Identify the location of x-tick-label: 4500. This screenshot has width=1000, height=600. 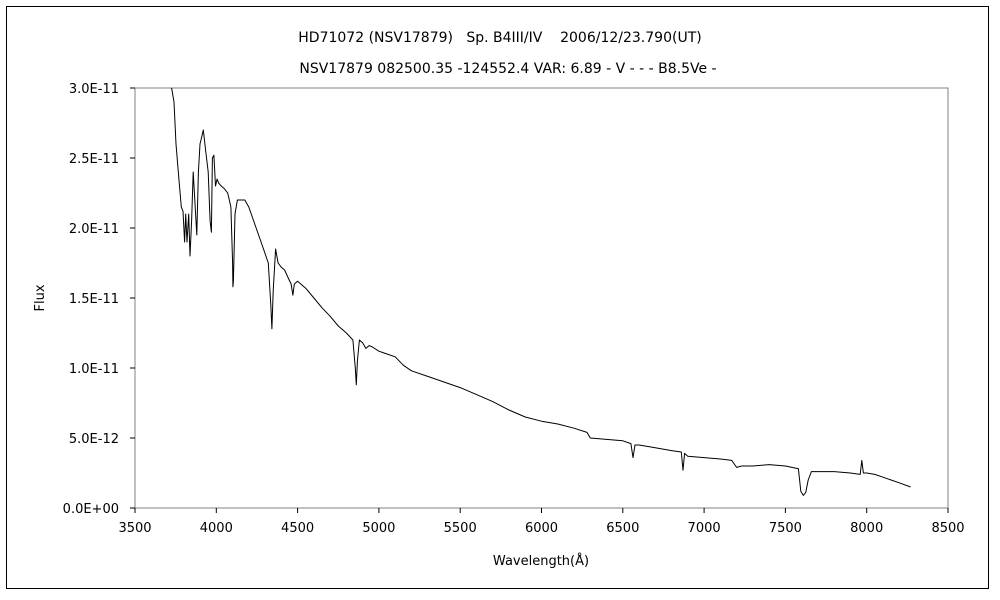
(297, 528).